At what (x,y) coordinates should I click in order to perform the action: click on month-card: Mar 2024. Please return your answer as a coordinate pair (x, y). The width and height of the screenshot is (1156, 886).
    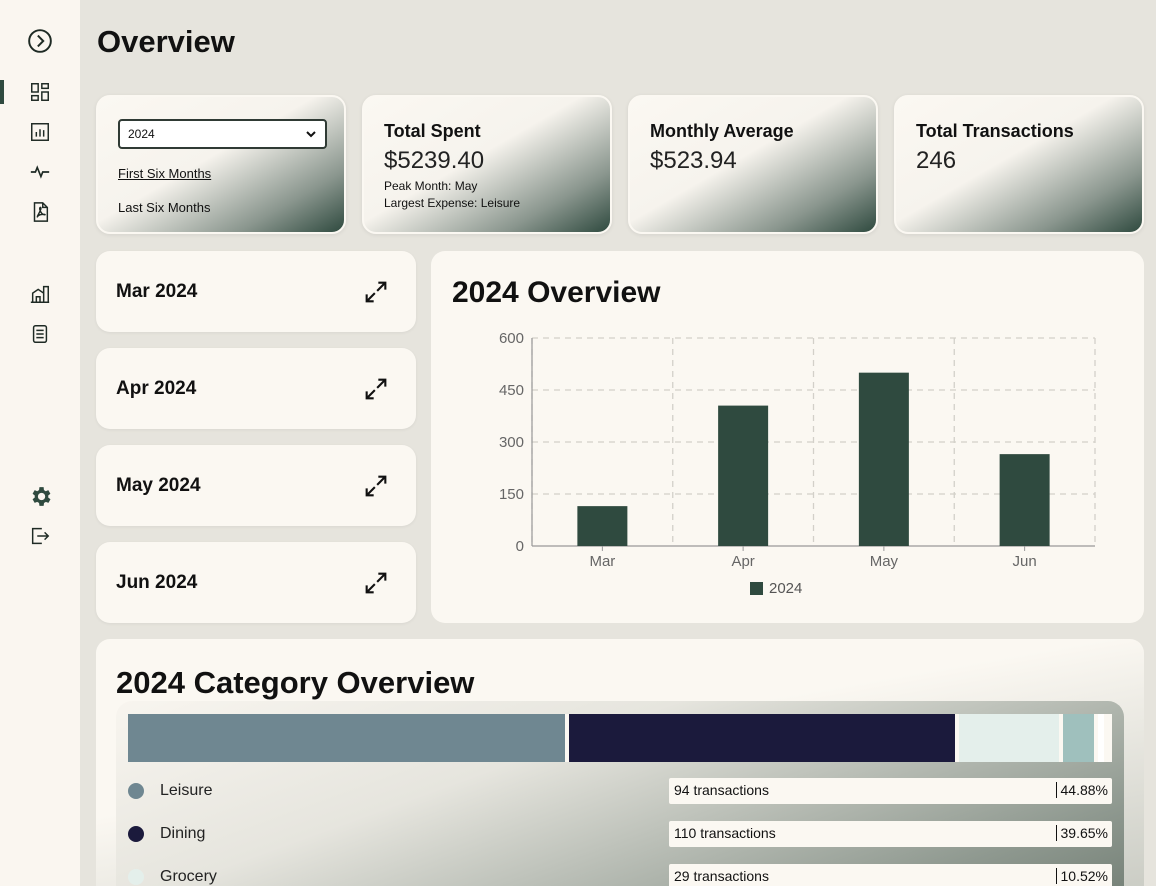
    Looking at the image, I should click on (256, 291).